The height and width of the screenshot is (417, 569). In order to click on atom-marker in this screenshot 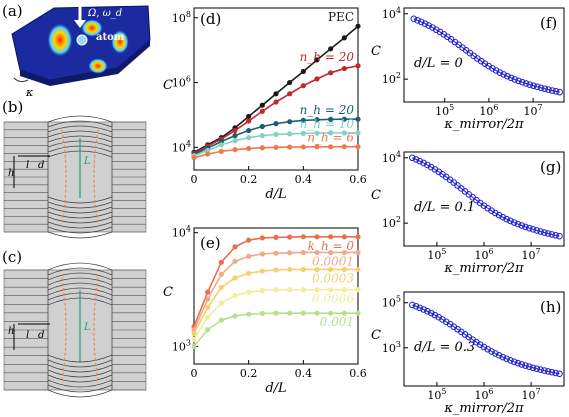, I will do `click(82, 40)`.